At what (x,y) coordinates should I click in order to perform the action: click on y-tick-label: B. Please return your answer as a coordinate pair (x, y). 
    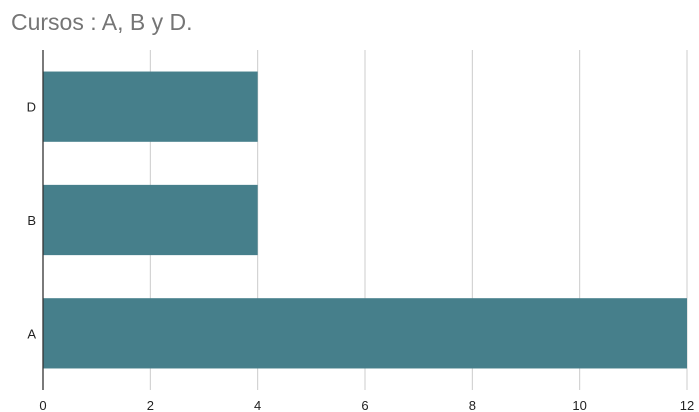
    Looking at the image, I should click on (31, 220).